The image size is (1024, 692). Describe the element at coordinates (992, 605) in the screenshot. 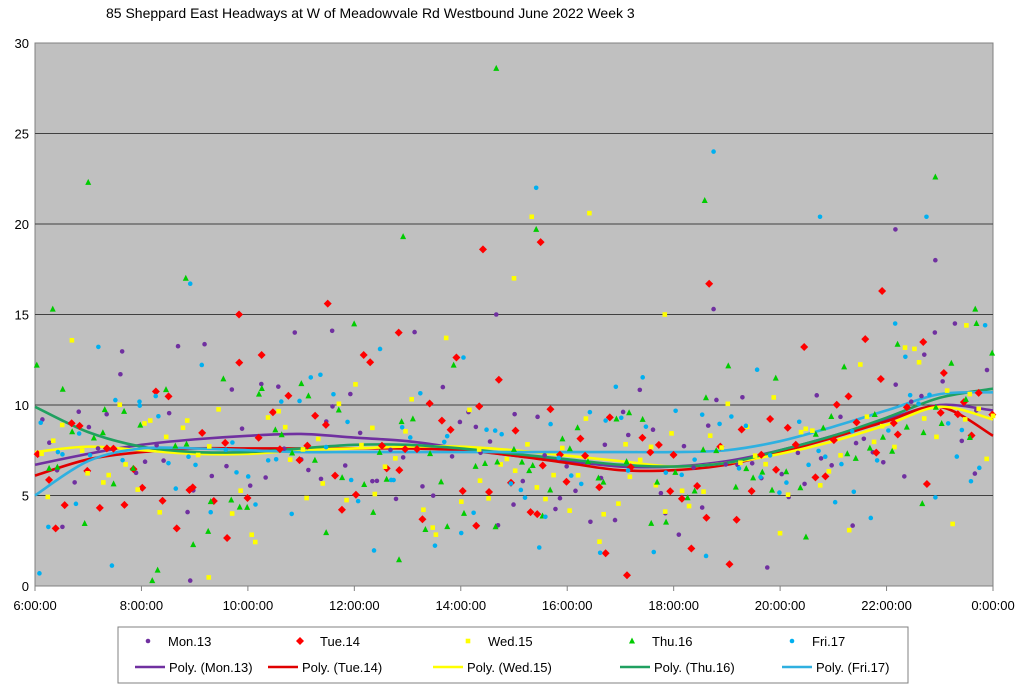

I see `x-tick-label: 0:00:00` at that location.